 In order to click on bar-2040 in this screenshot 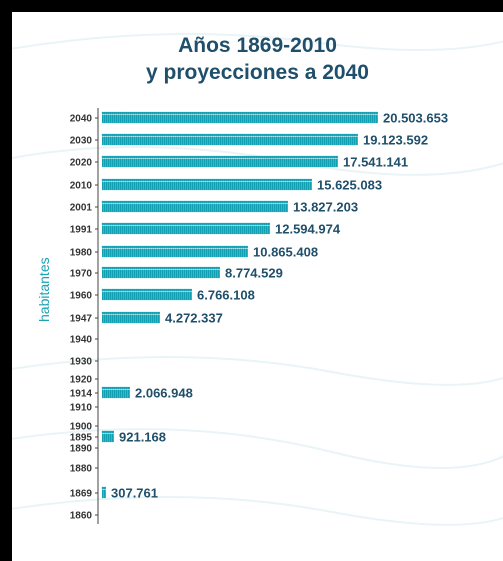, I will do `click(240, 117)`.